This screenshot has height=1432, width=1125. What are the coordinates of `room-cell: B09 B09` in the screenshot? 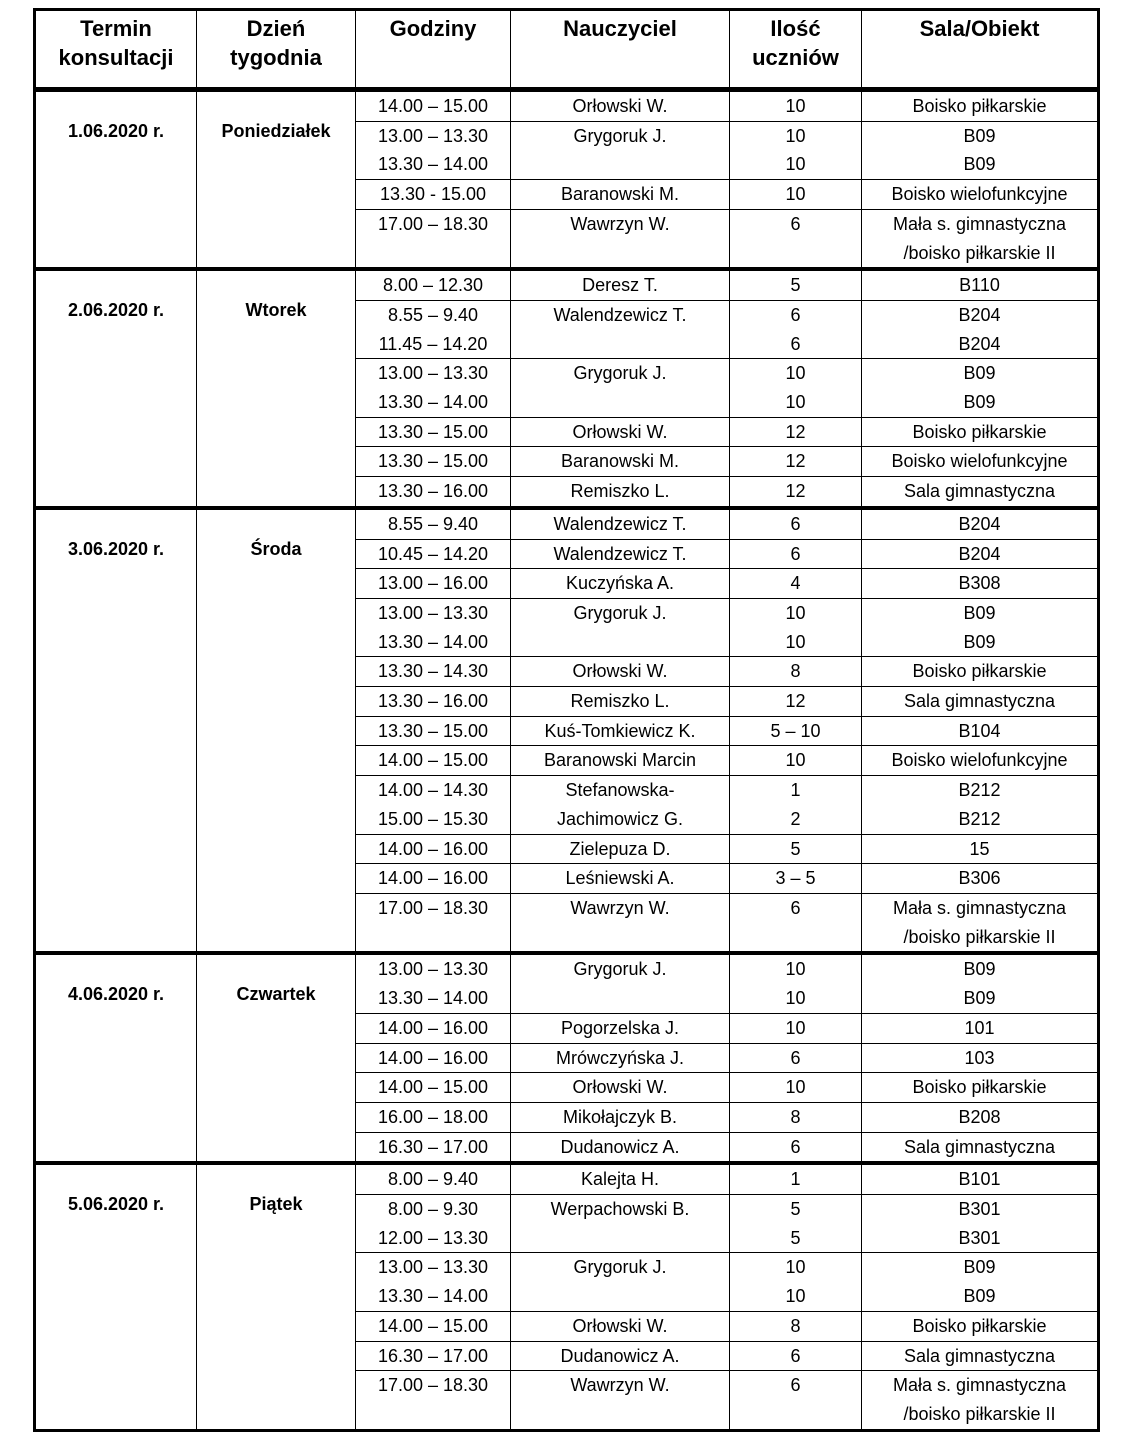 It's located at (980, 627).